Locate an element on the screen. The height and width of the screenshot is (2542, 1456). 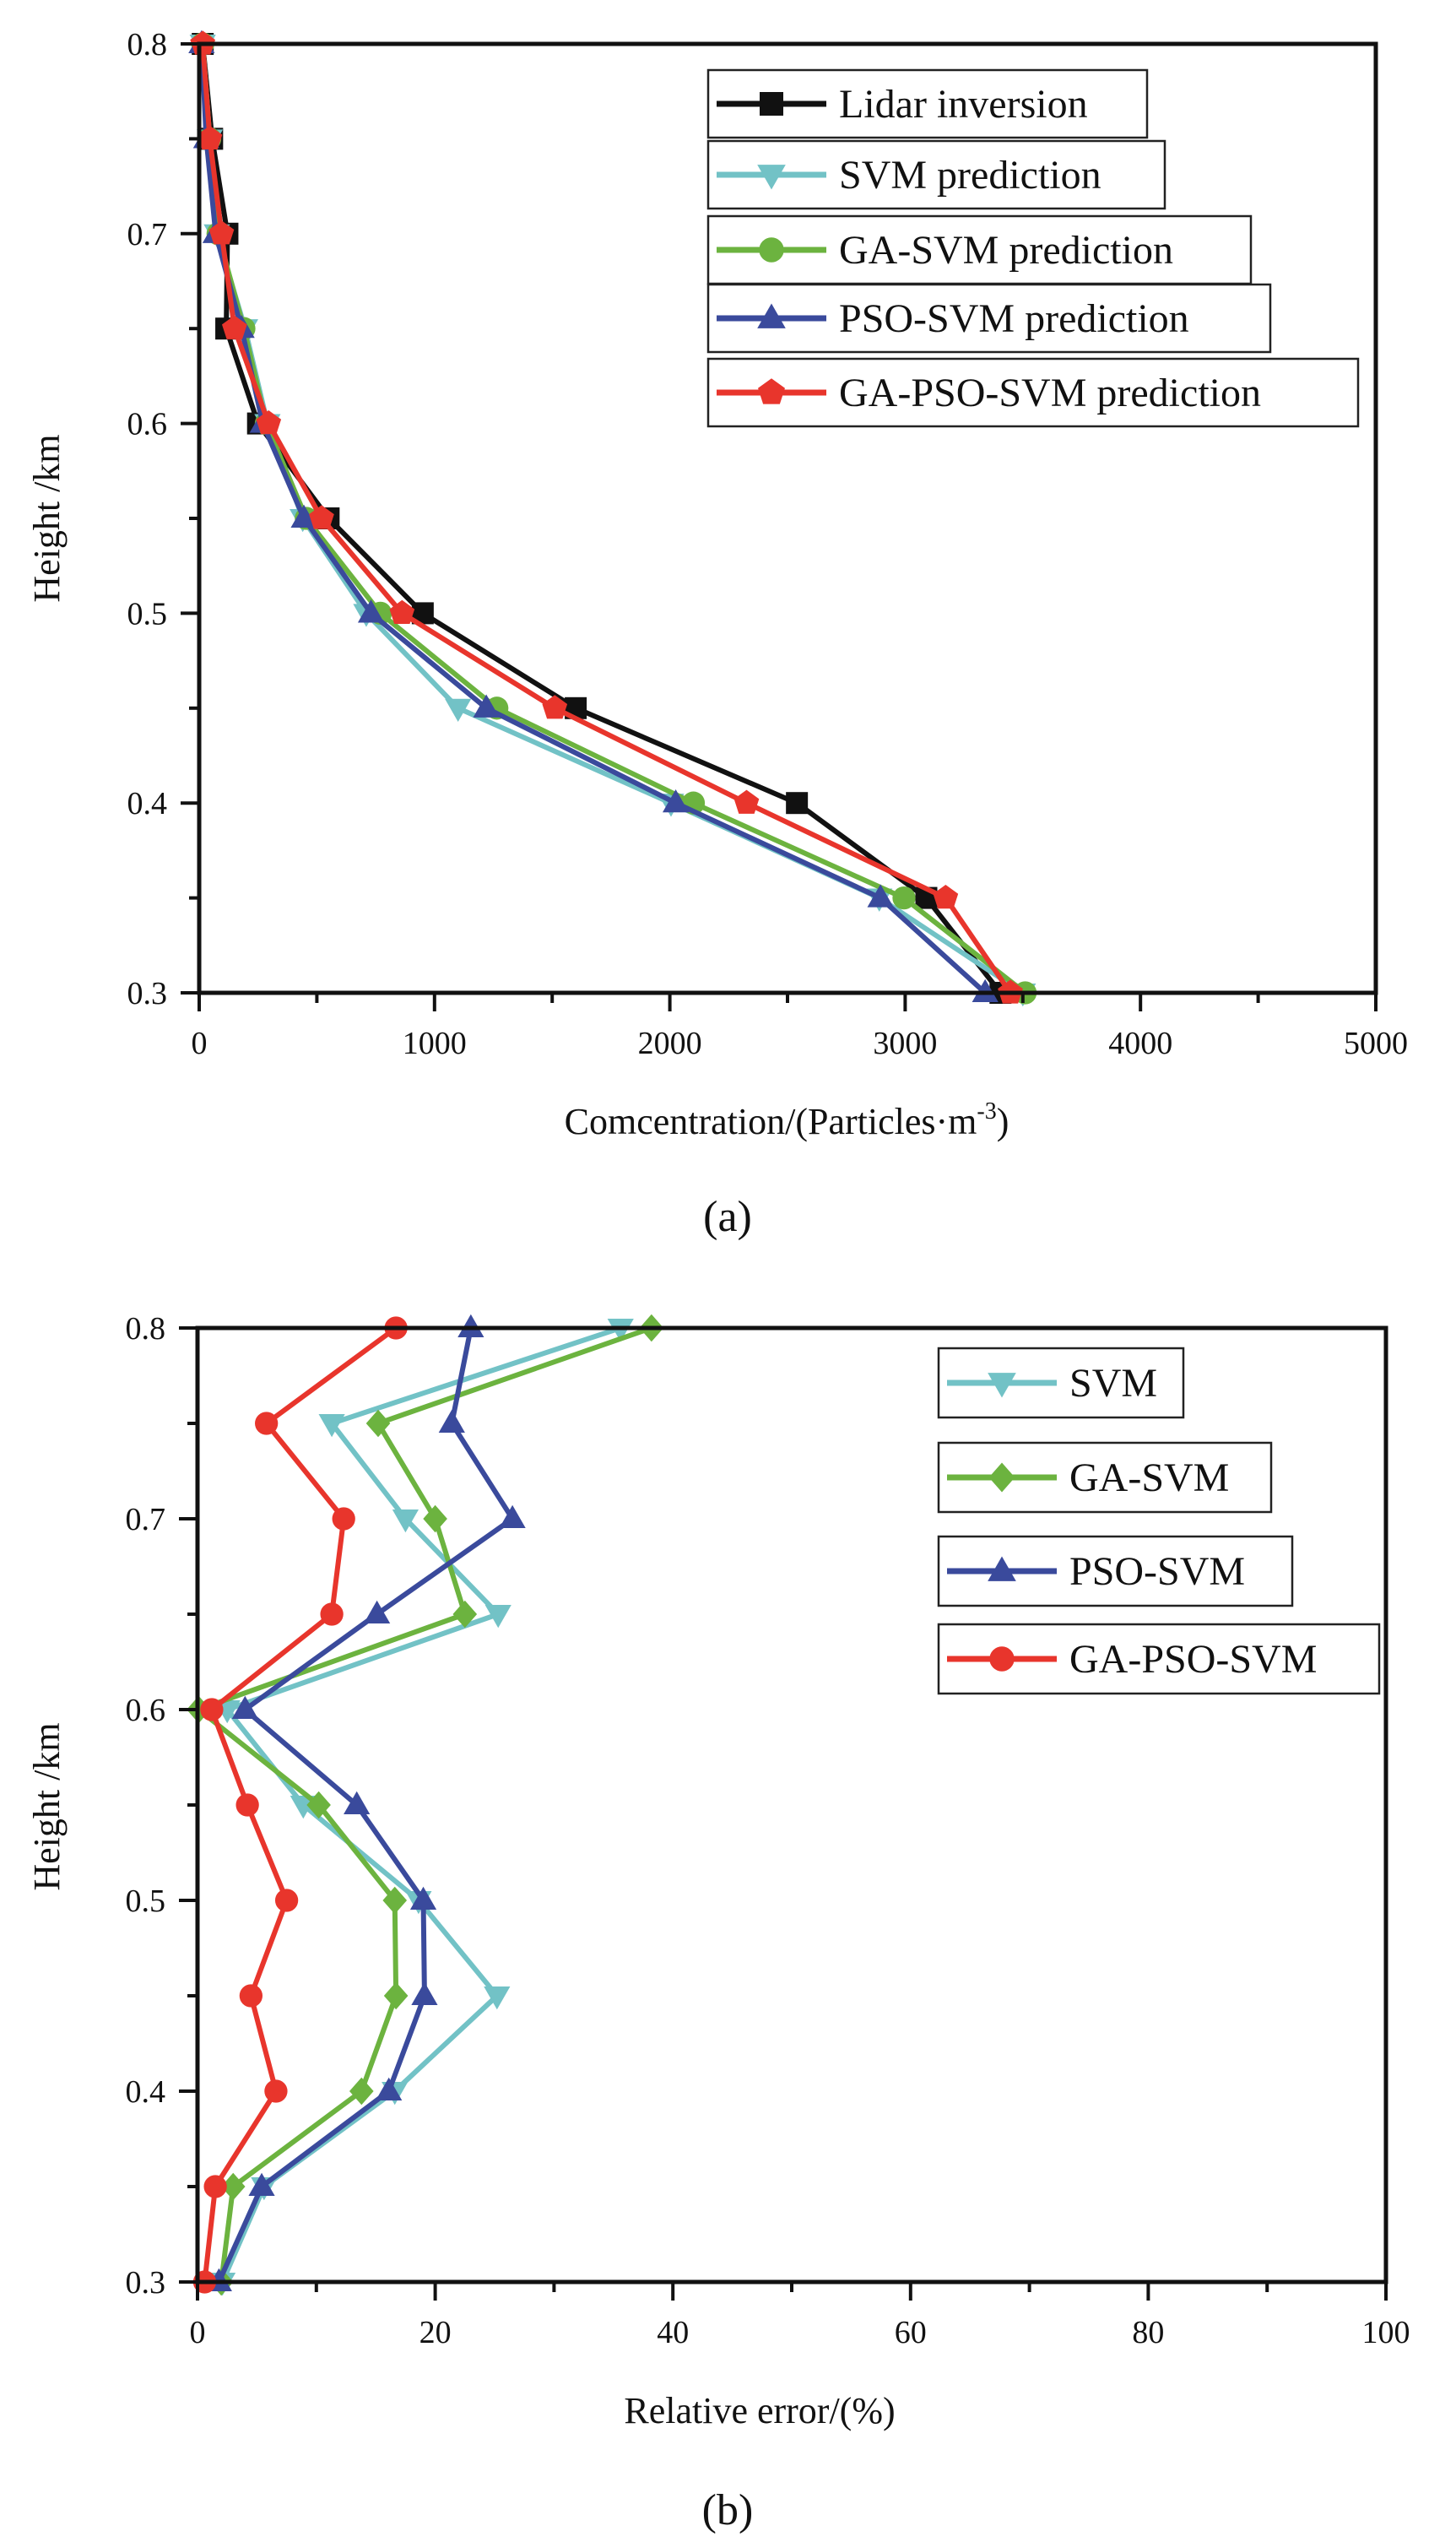
legend-item: SVM prediction is located at coordinates (936, 175).